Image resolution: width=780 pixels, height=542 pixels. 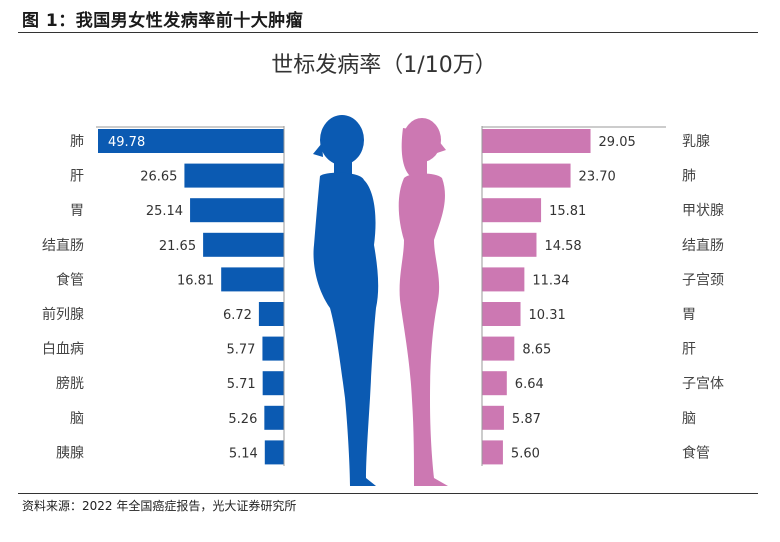 I want to click on male-silhouette-icon, so click(x=346, y=300).